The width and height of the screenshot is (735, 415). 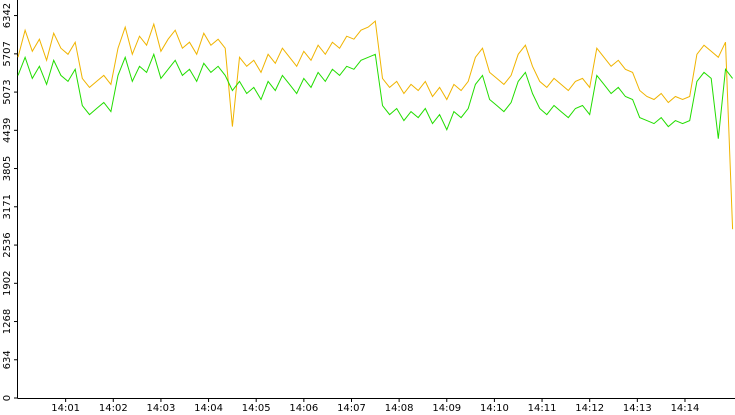 I want to click on x-tick-label: 14:11, so click(x=542, y=408).